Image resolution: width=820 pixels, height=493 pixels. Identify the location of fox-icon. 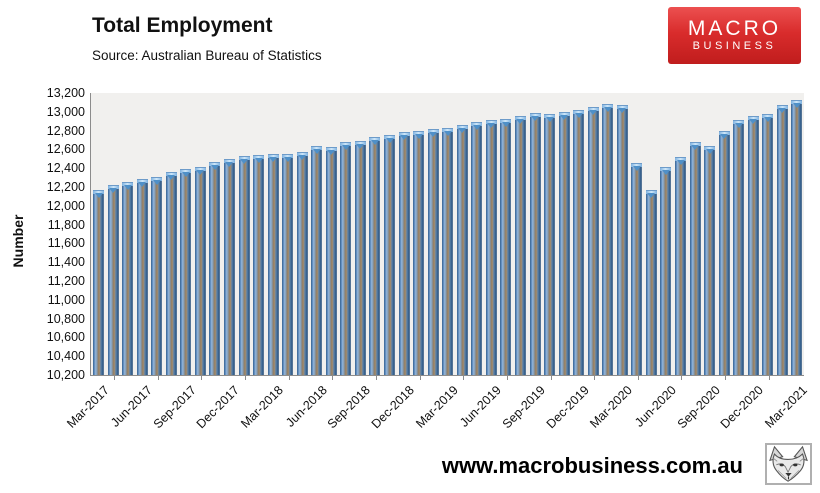
(788, 463).